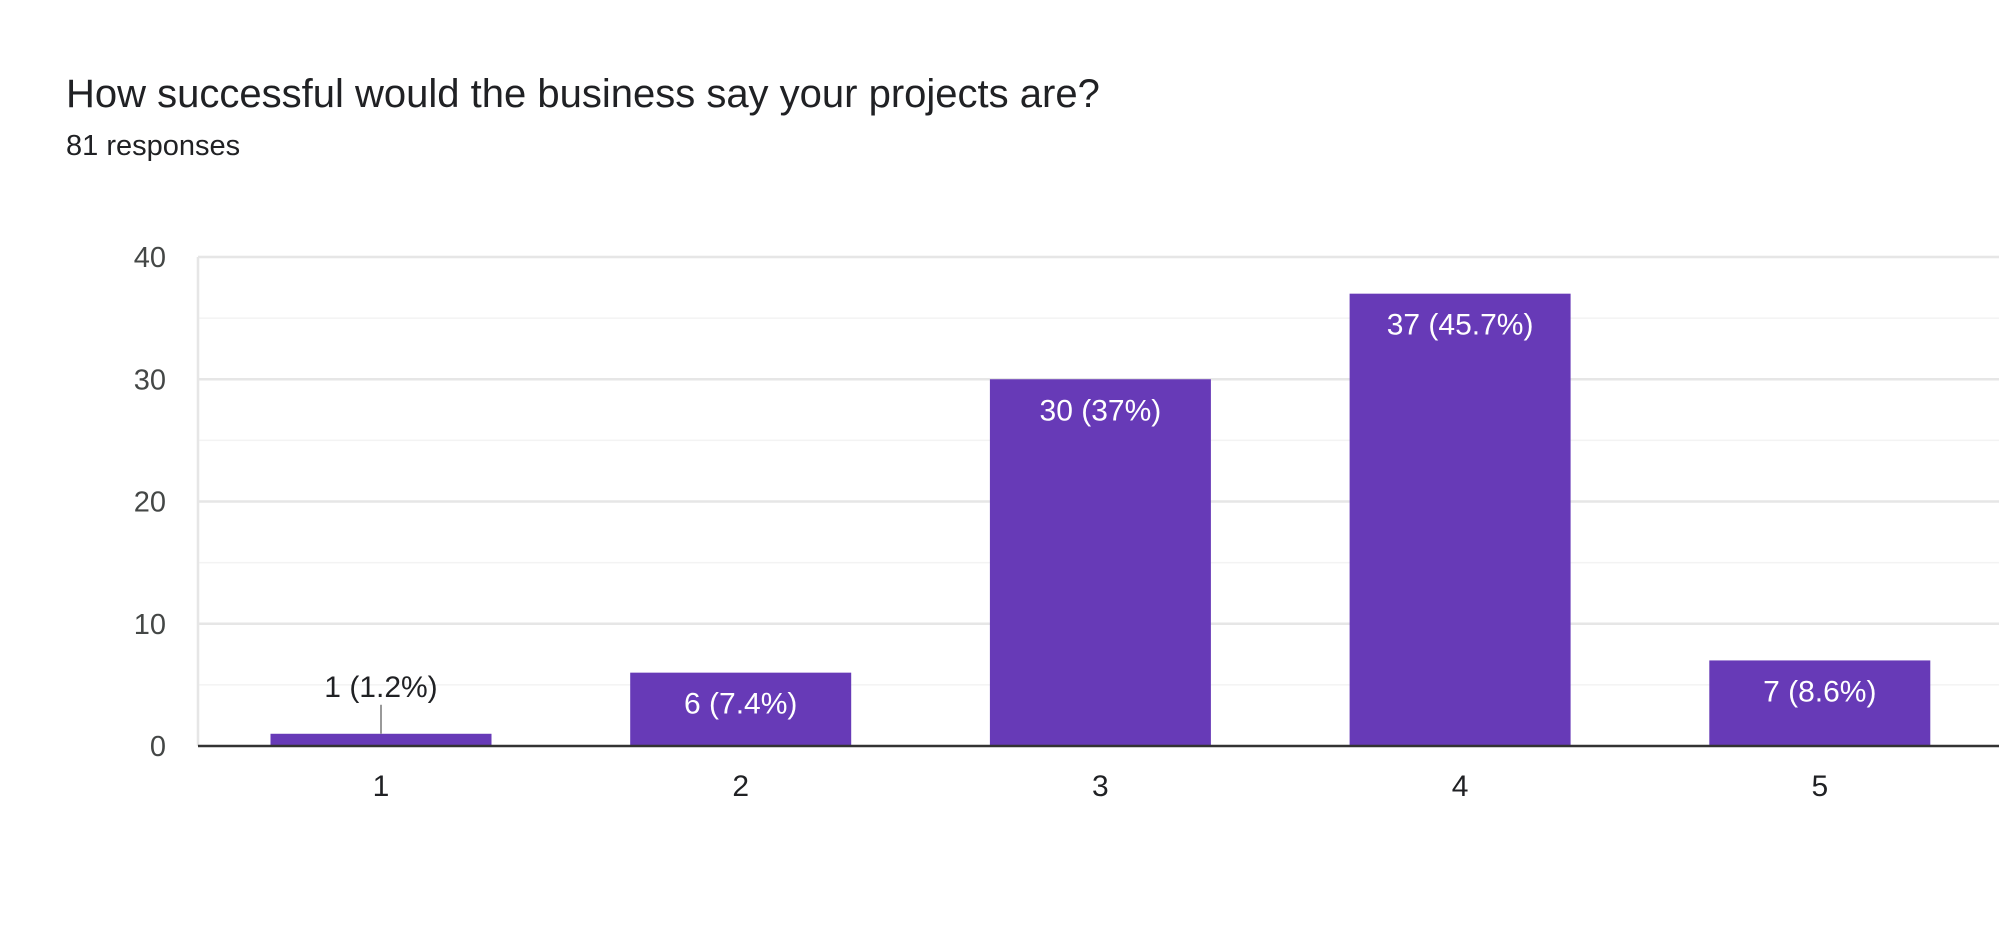  What do you see at coordinates (740, 704) in the screenshot?
I see `data-label: 6 (7.4%)` at bounding box center [740, 704].